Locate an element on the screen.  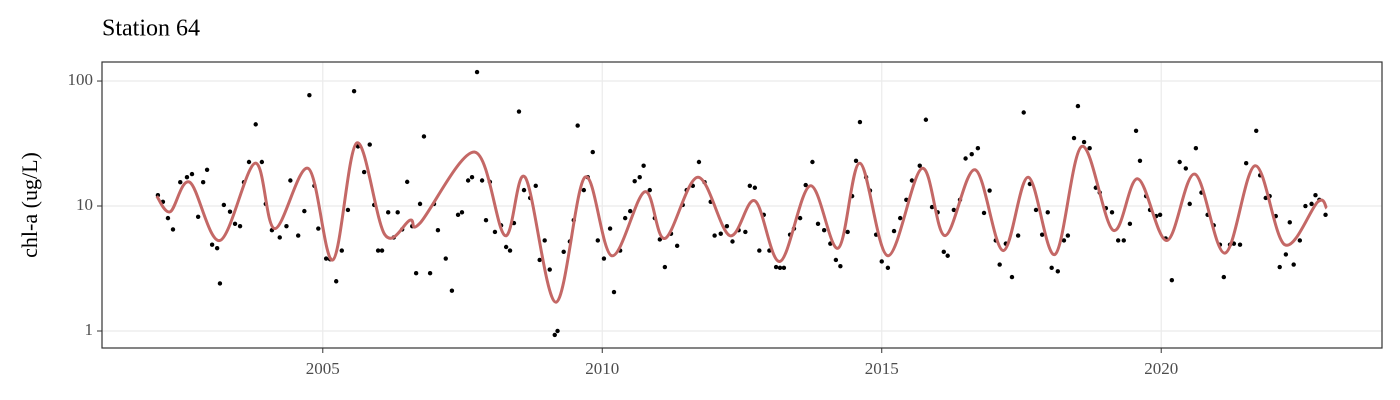
x-tick-label: 2020 is located at coordinates (1161, 368).